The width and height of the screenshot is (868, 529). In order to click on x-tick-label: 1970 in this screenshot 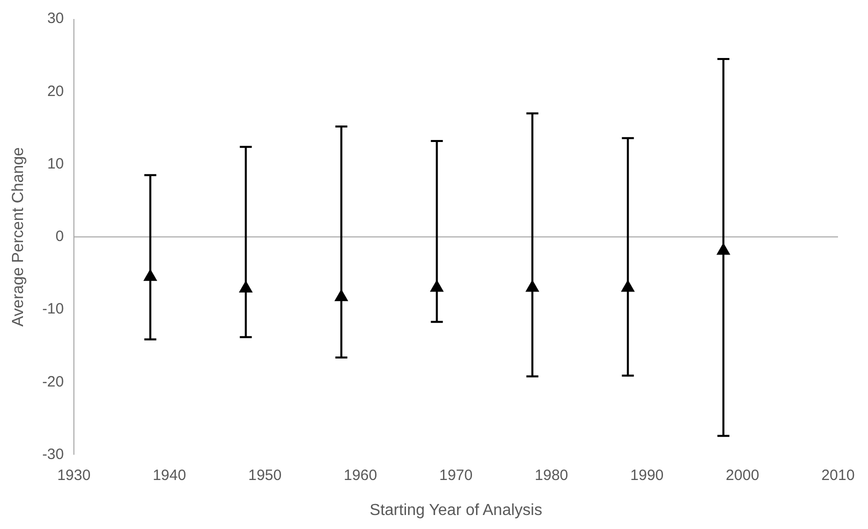, I will do `click(456, 475)`.